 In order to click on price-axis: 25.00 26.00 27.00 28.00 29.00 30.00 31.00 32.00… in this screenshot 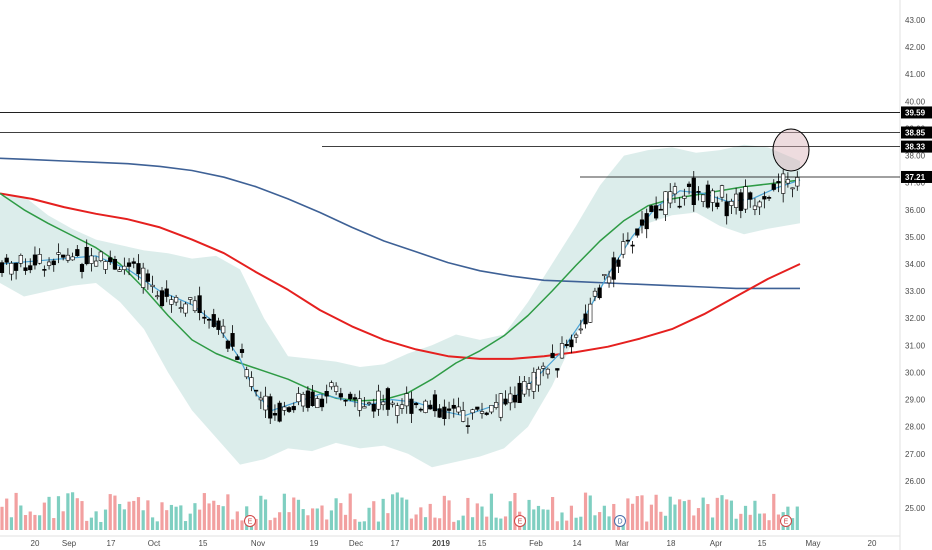, I will do `click(915, 264)`.